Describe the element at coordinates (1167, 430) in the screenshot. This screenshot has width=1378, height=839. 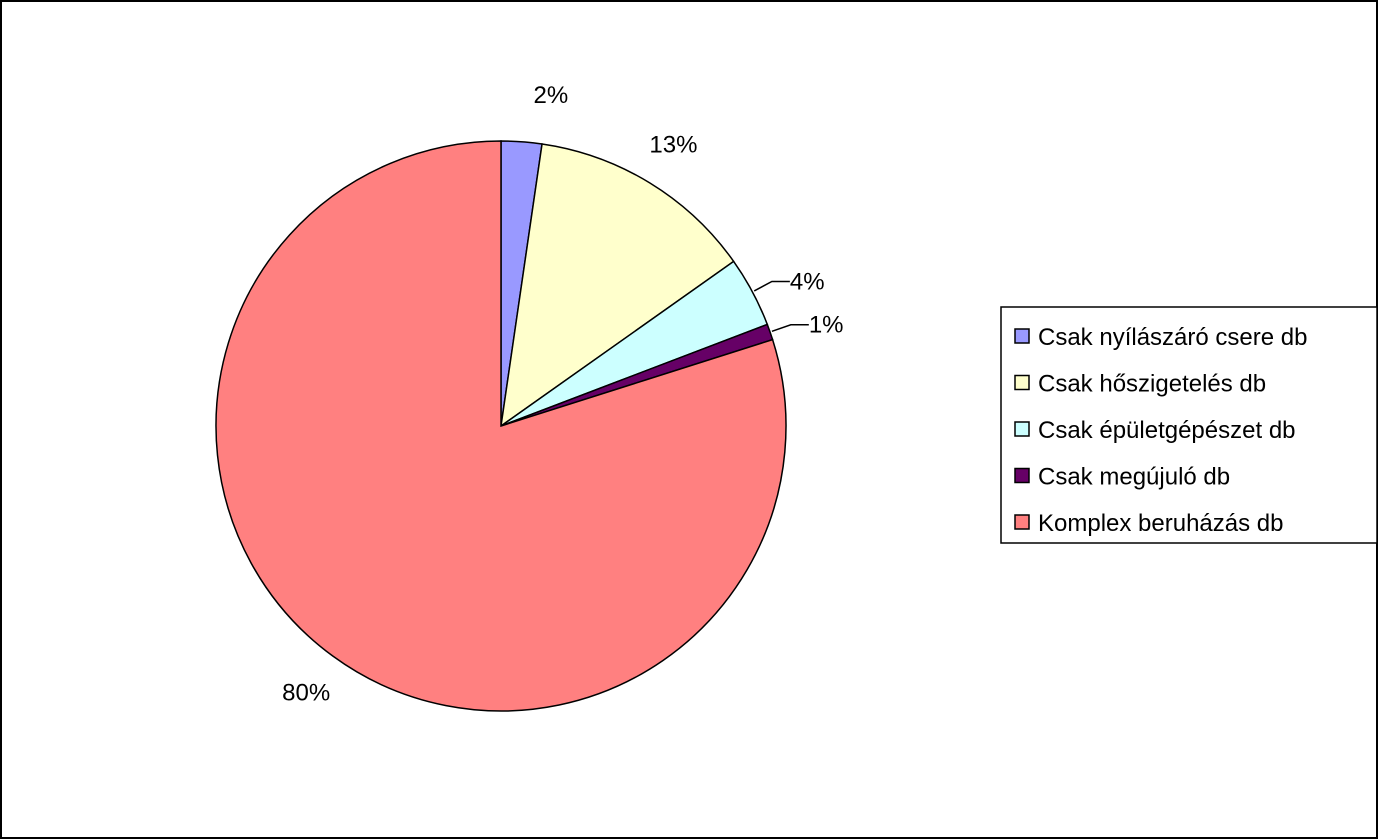
I see `legend-label-3: Csak épületgépészet db` at that location.